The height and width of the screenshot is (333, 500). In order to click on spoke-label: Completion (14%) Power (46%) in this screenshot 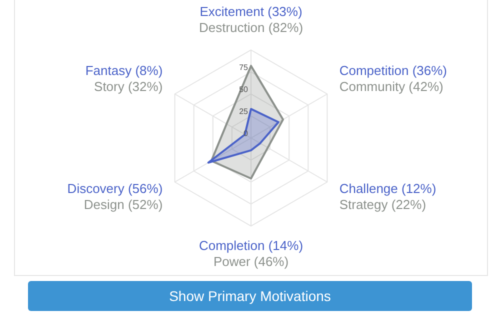, I will do `click(251, 253)`.